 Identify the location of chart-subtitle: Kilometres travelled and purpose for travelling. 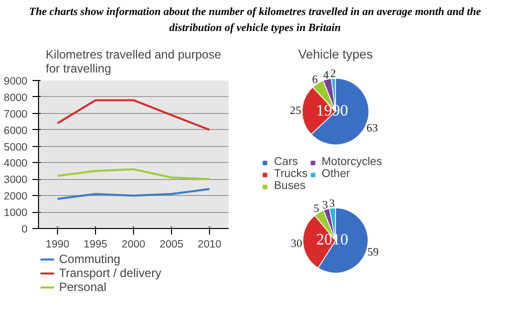
(134, 62).